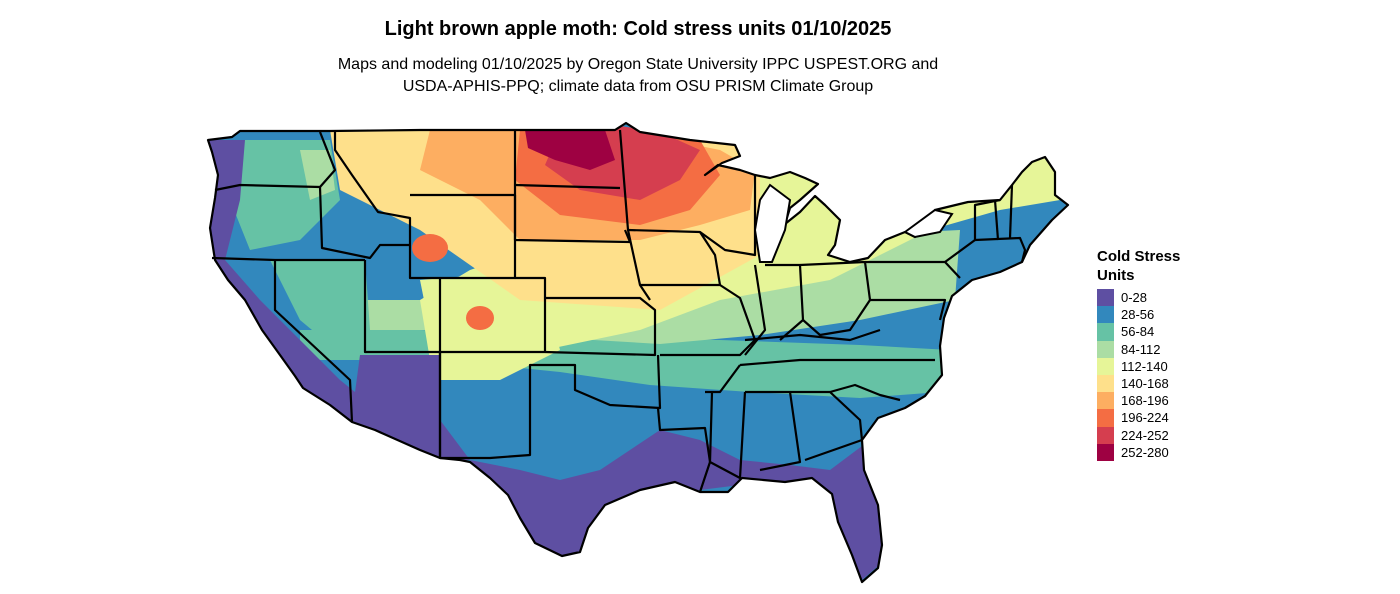  I want to click on legend-label: 84-112, so click(1141, 349).